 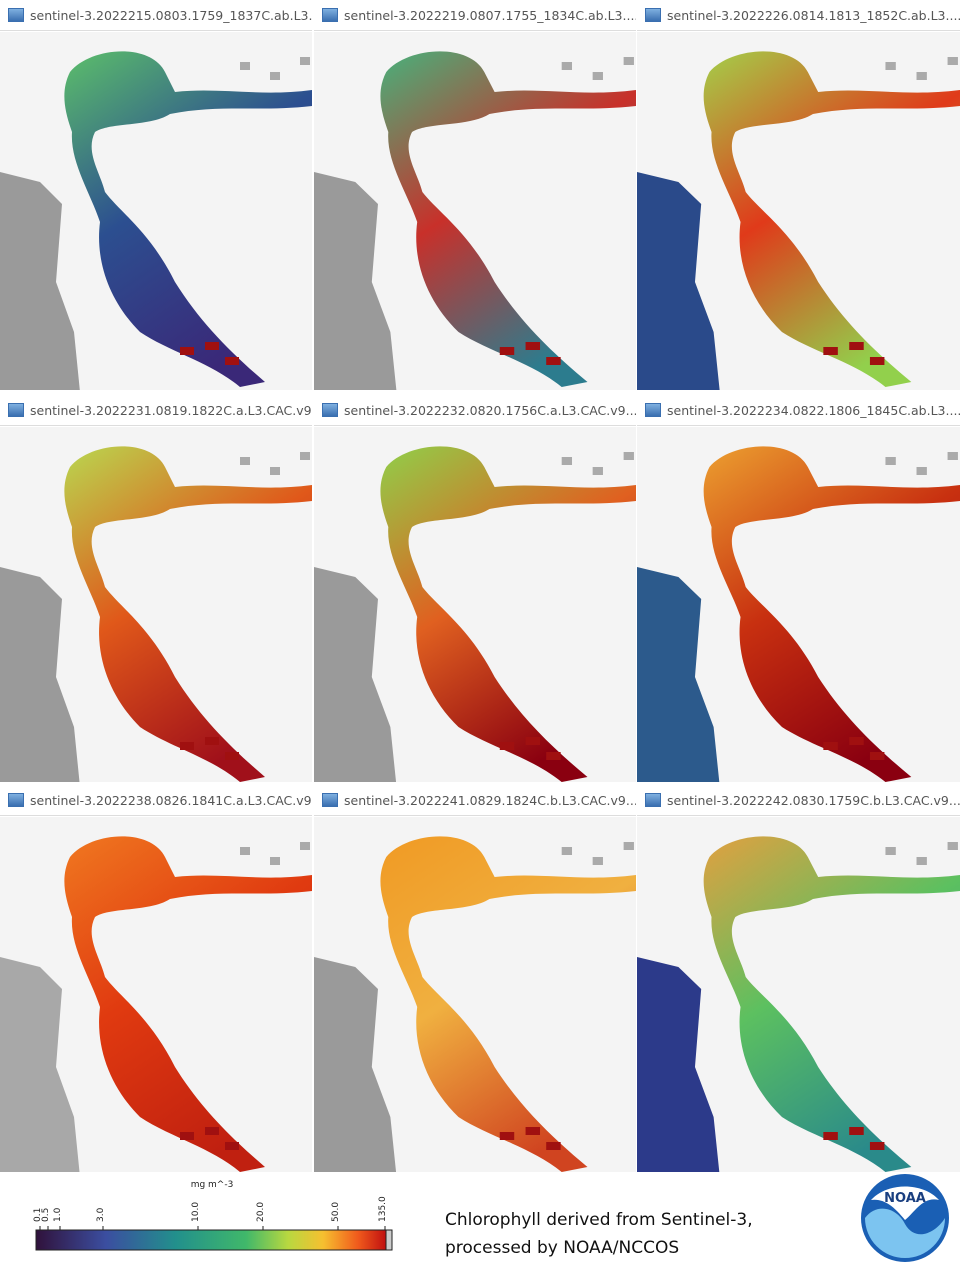 I want to click on colorbar-tick-label: 20.0, so click(x=261, y=1212).